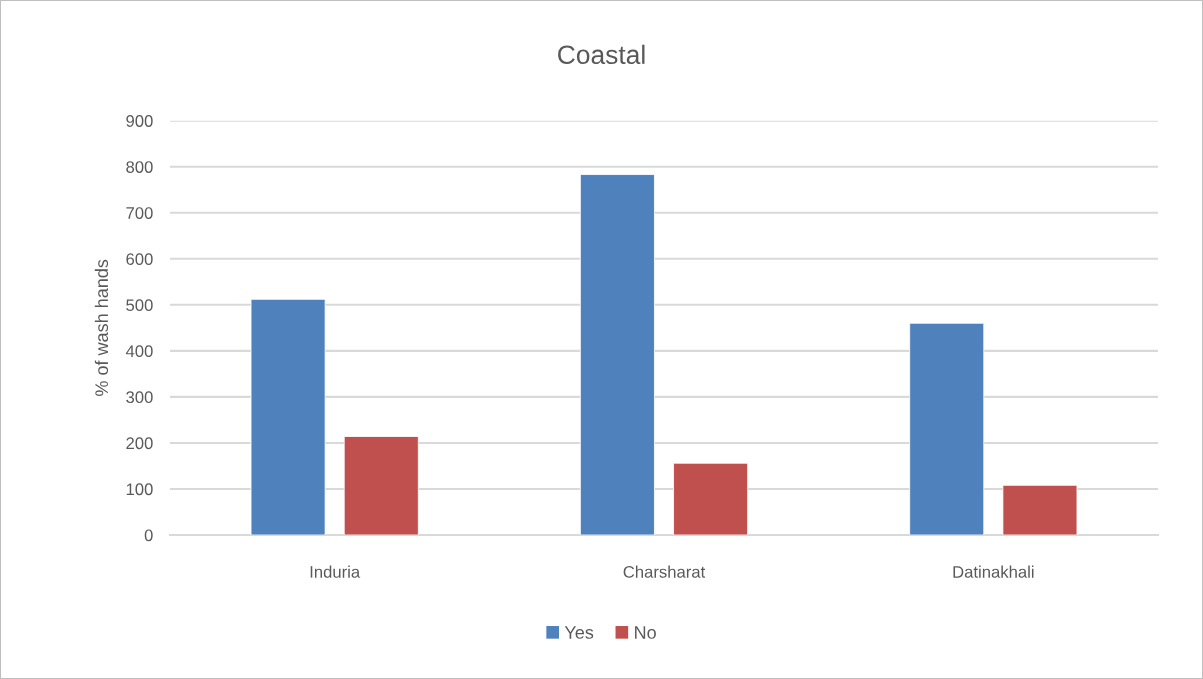 This screenshot has height=679, width=1203. What do you see at coordinates (139, 351) in the screenshot?
I see `y-tick-label: 400` at bounding box center [139, 351].